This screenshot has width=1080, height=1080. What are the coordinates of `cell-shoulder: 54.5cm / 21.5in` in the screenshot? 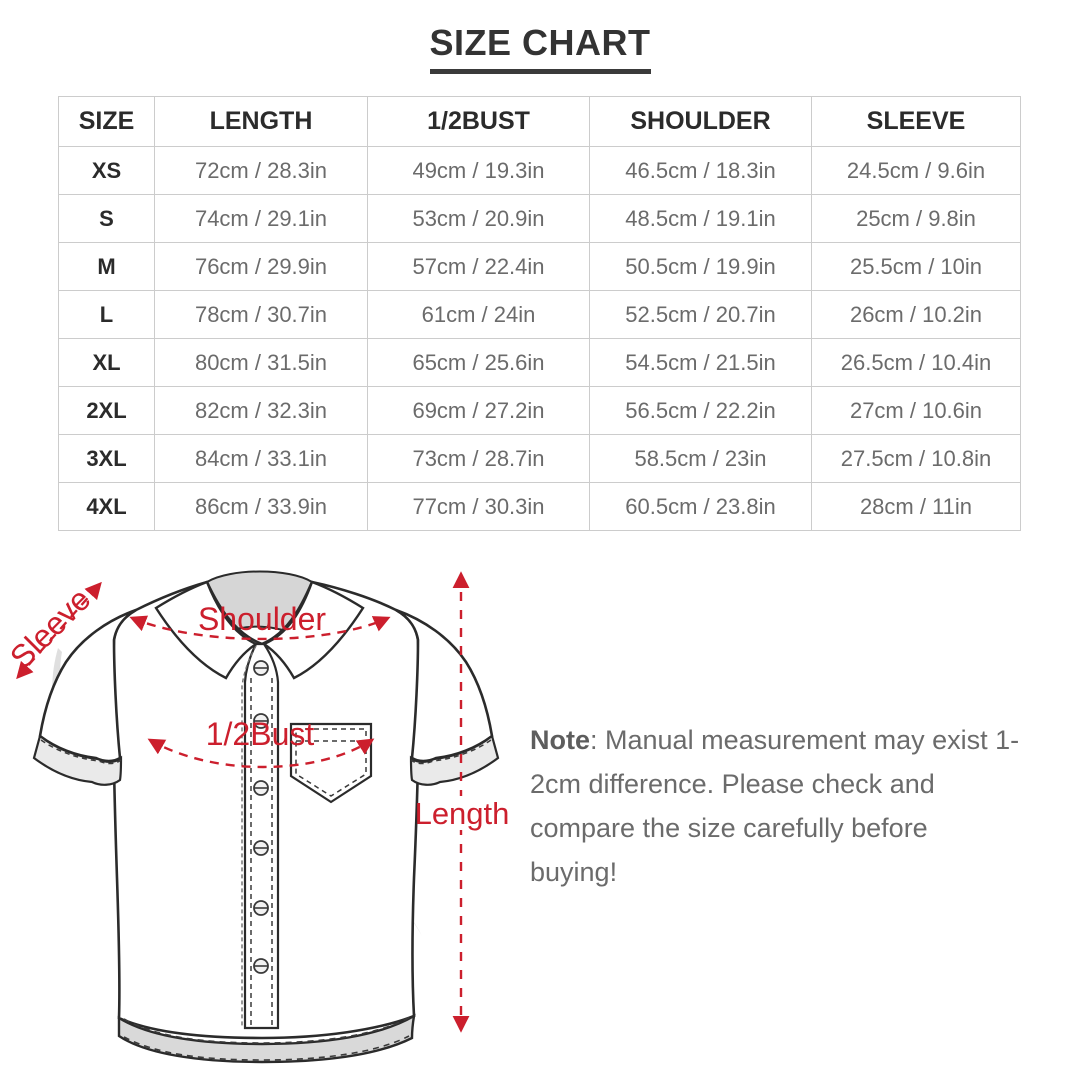 It's located at (700, 362).